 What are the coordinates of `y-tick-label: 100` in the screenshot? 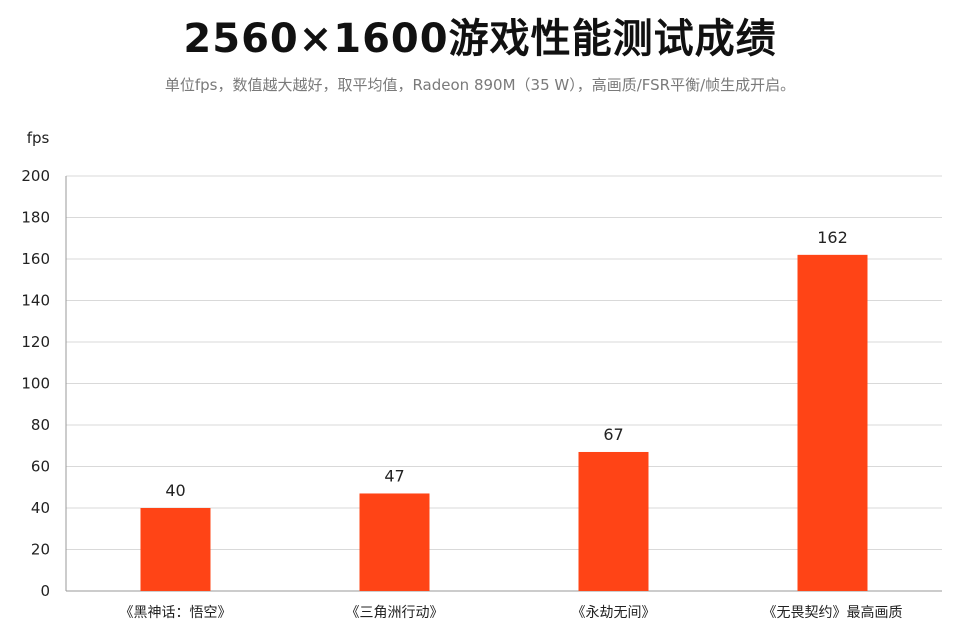 It's located at (35, 384).